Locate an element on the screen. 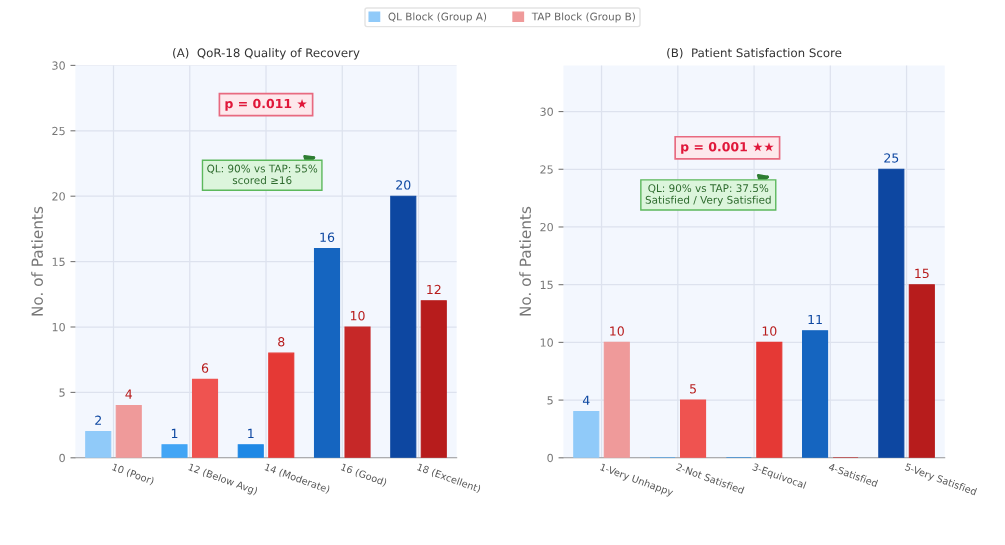  data-label: 6 is located at coordinates (205, 368).